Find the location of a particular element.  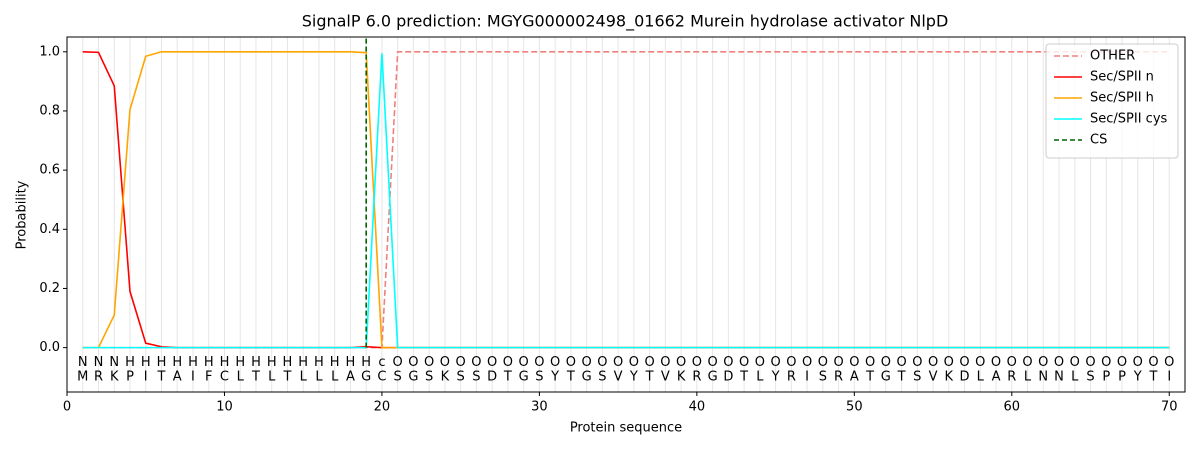

legend-label: Sec/SPII h is located at coordinates (1122, 98).